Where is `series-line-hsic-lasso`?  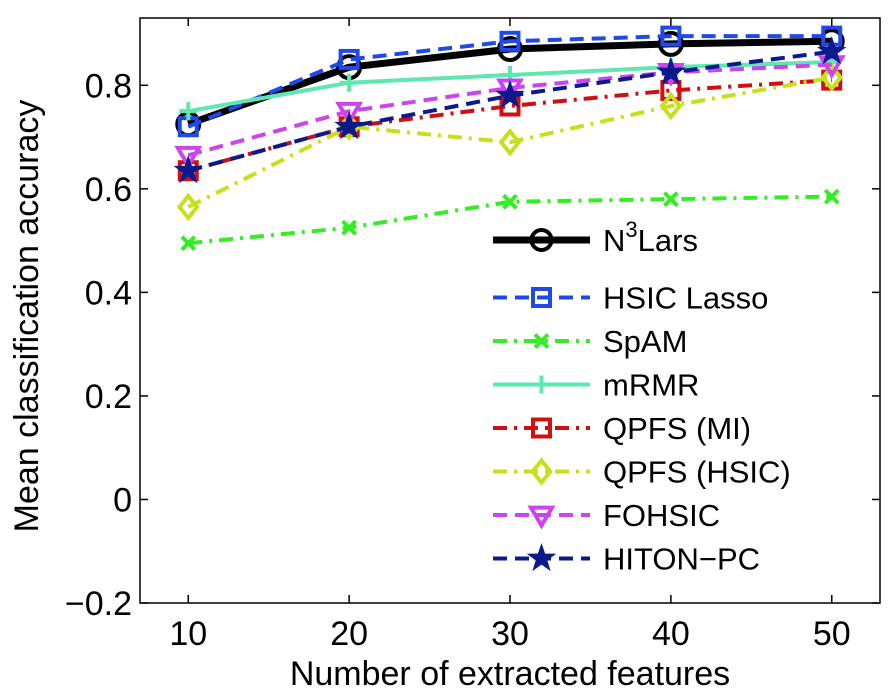 series-line-hsic-lasso is located at coordinates (509, 81).